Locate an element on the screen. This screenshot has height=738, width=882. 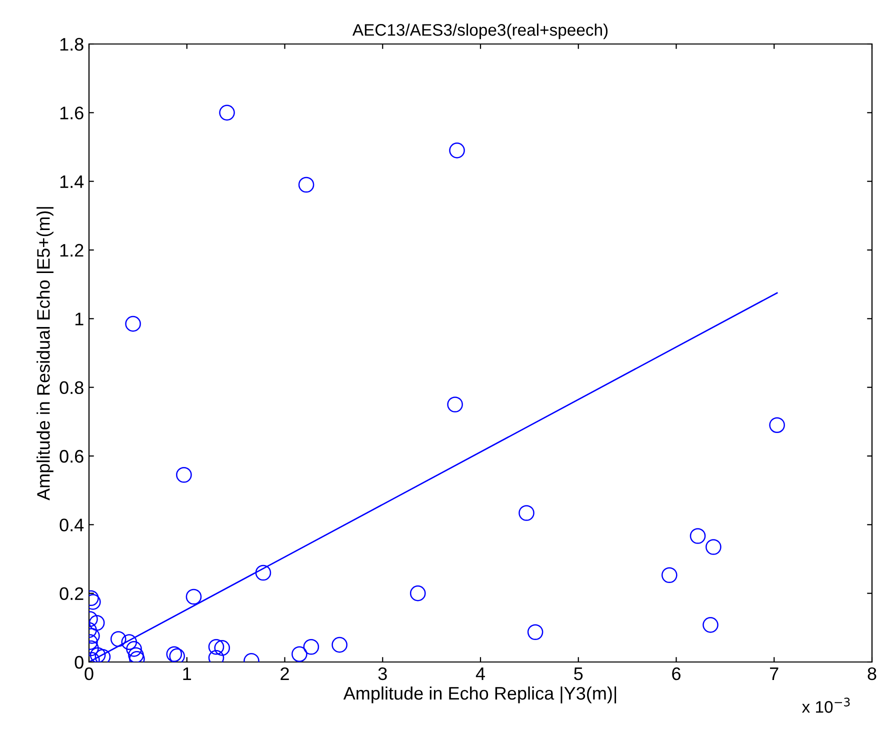
y-tick-label: 0.8 is located at coordinates (72, 387).